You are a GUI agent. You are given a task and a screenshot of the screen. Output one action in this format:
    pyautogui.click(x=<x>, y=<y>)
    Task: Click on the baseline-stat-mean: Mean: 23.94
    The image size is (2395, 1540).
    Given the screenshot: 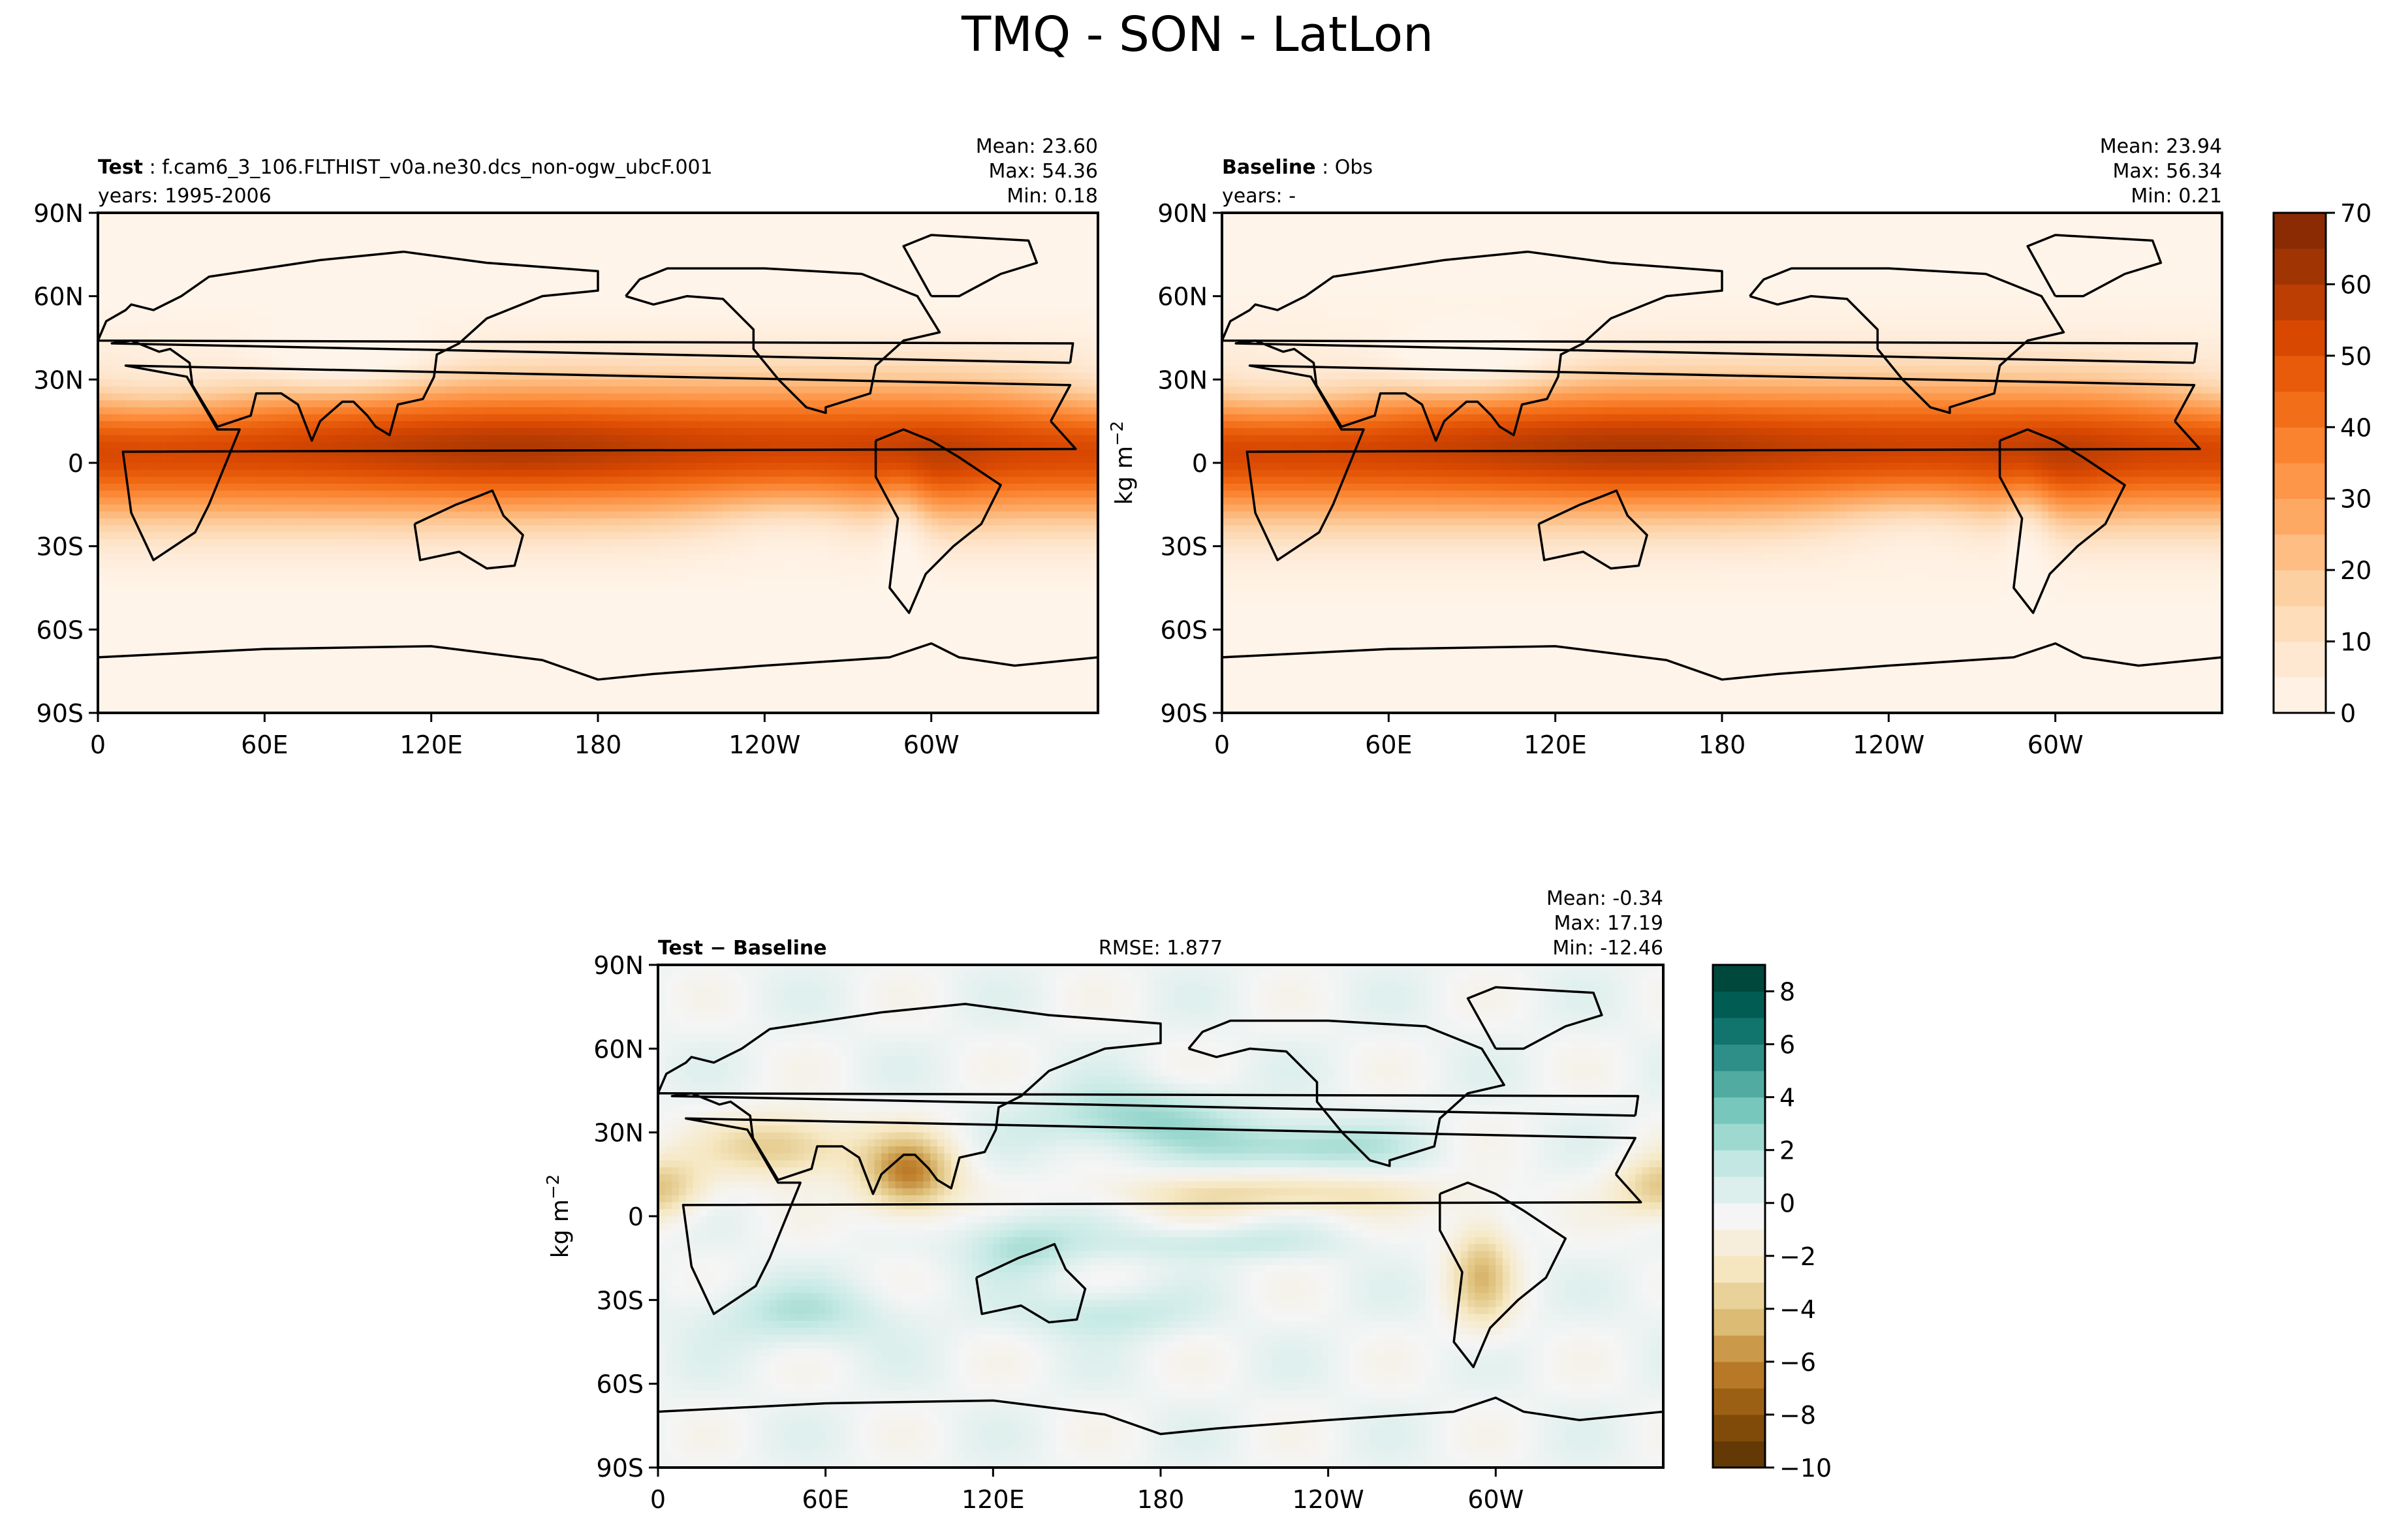 What is the action you would take?
    pyautogui.click(x=2161, y=146)
    